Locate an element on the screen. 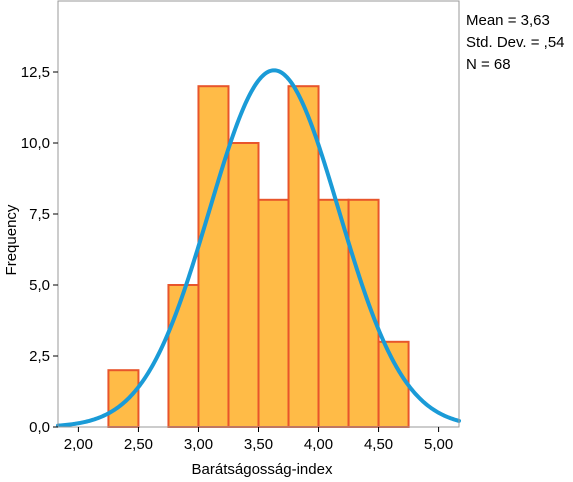  y-tick-label: 2,5 is located at coordinates (39, 356).